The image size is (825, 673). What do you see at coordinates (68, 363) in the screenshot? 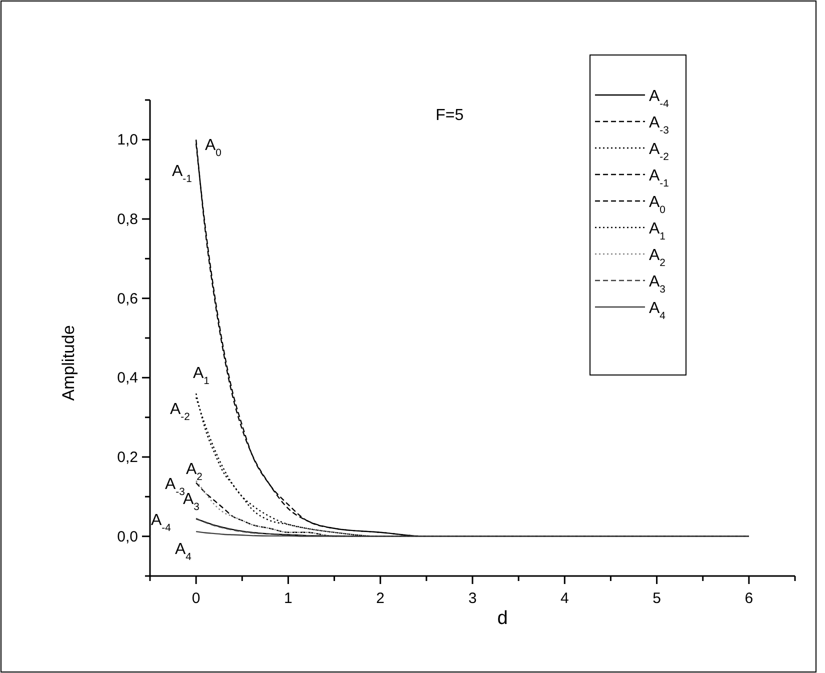
I see `y-axis-title: Amplitude` at bounding box center [68, 363].